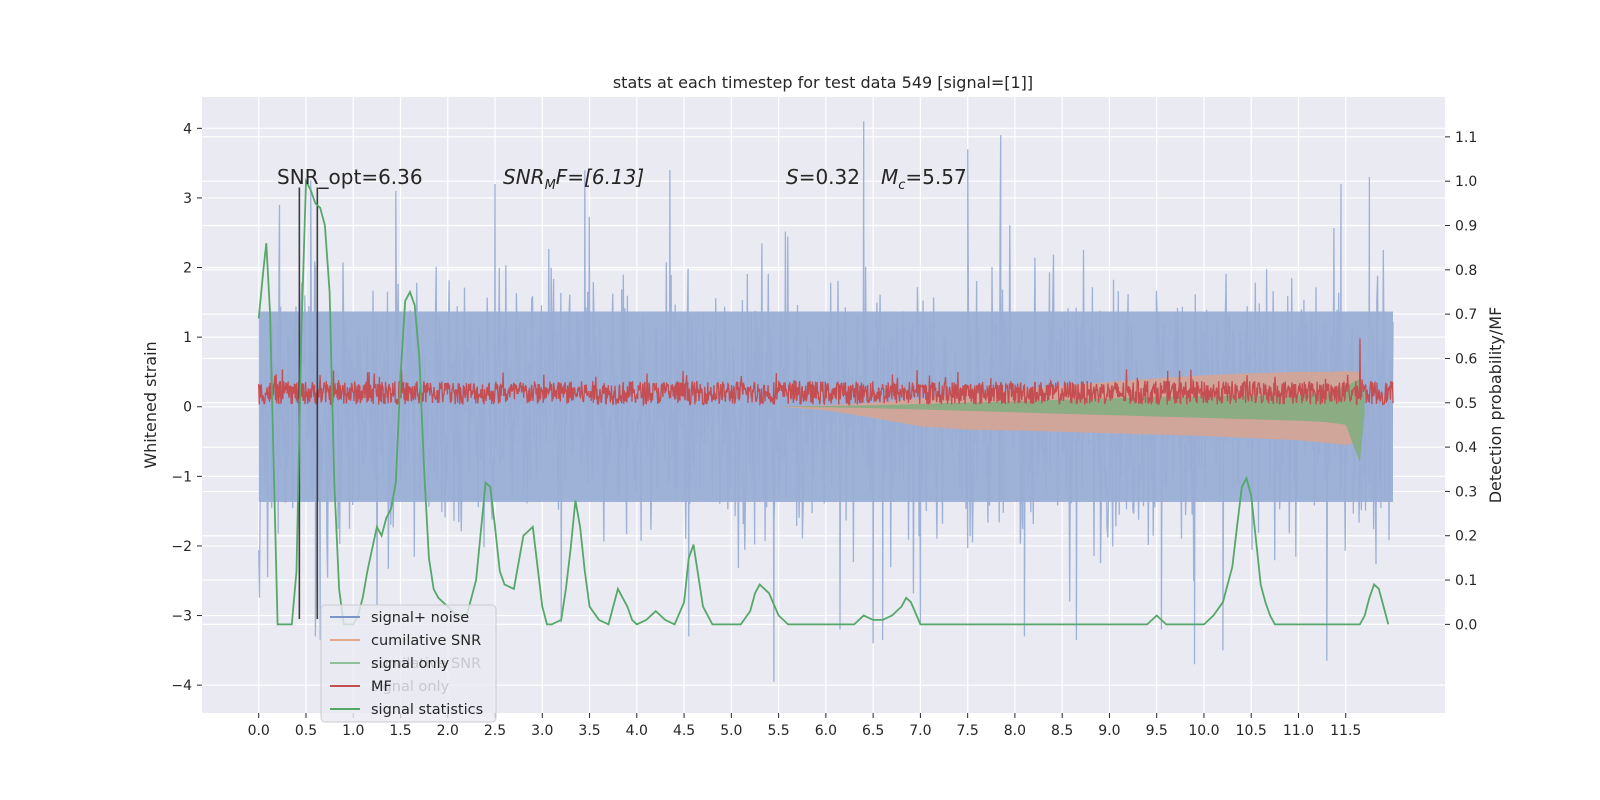 The width and height of the screenshot is (1600, 800). What do you see at coordinates (181, 547) in the screenshot?
I see `y-tick-label: −2` at bounding box center [181, 547].